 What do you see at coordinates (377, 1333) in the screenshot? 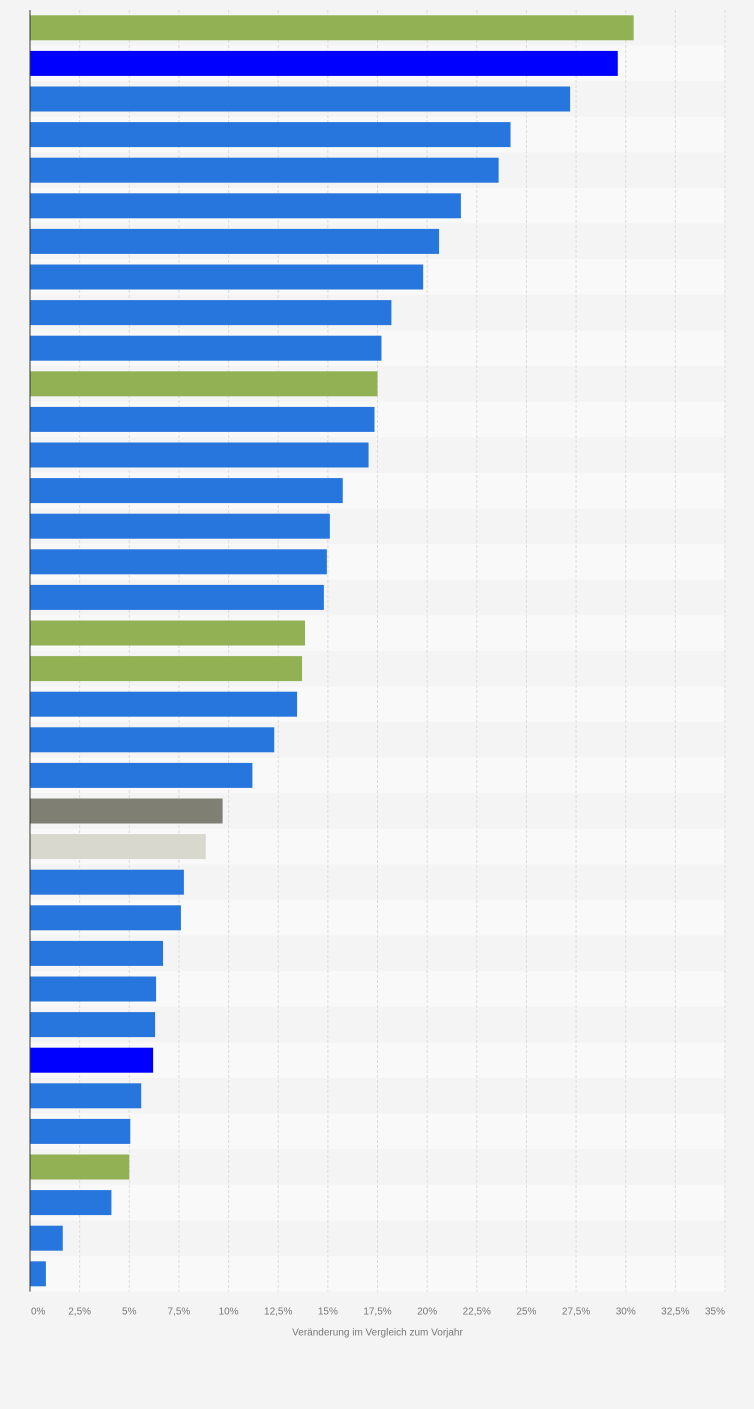
I see `x-axis-title: Veränderung im Vergleich zum Vorjahr` at bounding box center [377, 1333].